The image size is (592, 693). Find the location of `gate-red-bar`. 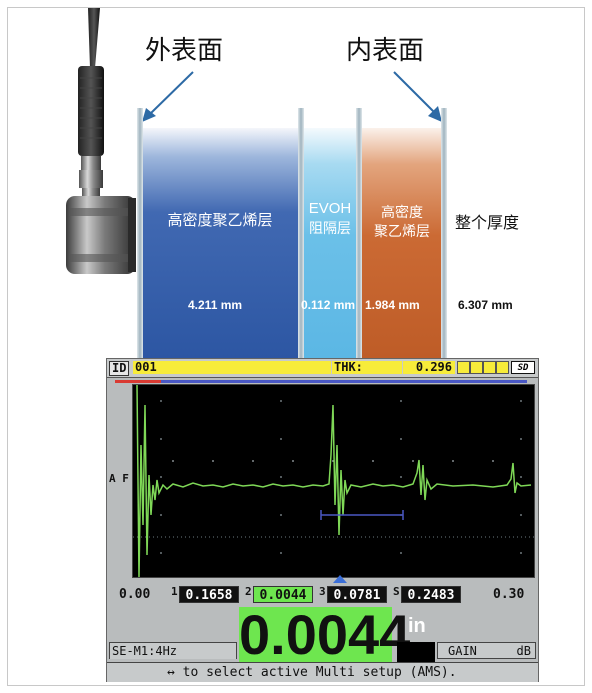

gate-red-bar is located at coordinates (138, 381).